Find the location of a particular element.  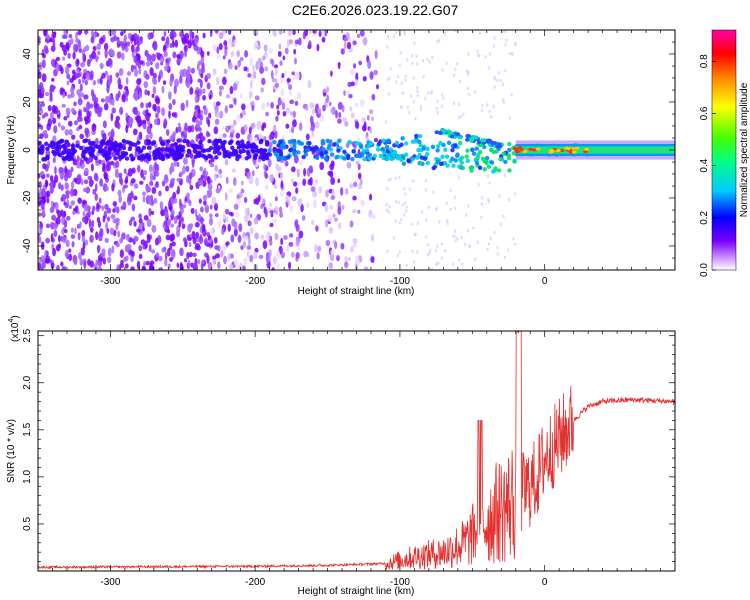

y-tick-label: 2.0 is located at coordinates (27, 382).